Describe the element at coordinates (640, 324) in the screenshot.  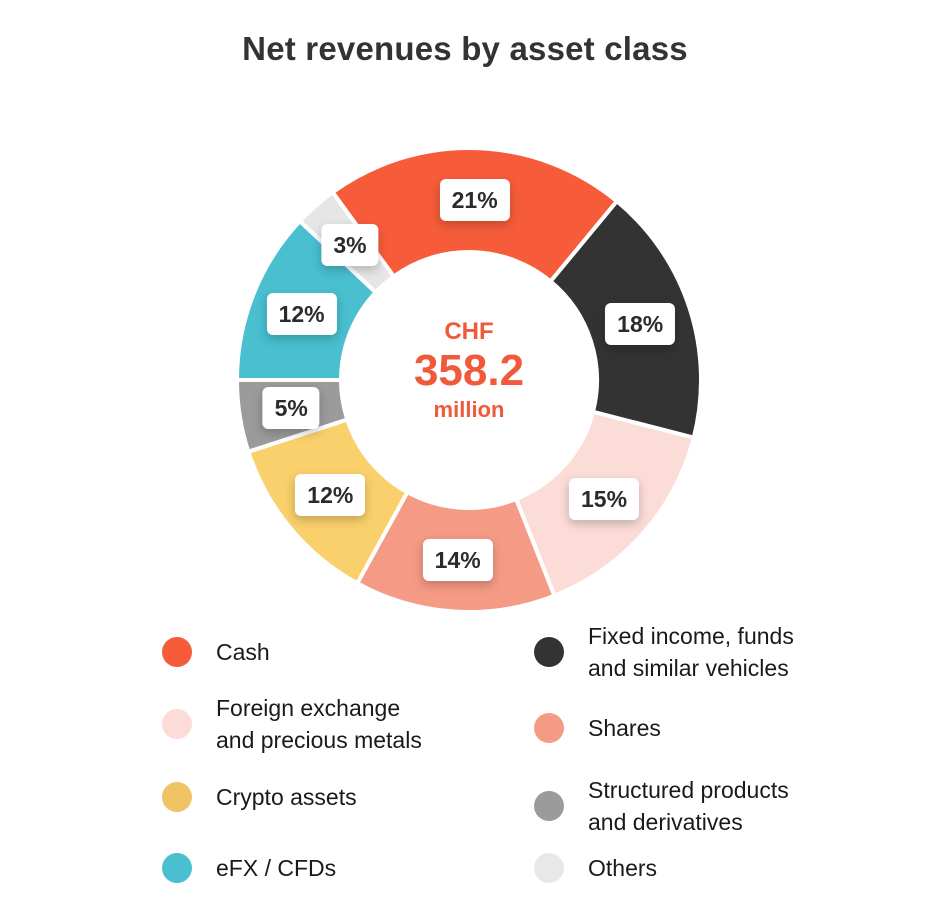
I see `slice-value-label: 18%` at that location.